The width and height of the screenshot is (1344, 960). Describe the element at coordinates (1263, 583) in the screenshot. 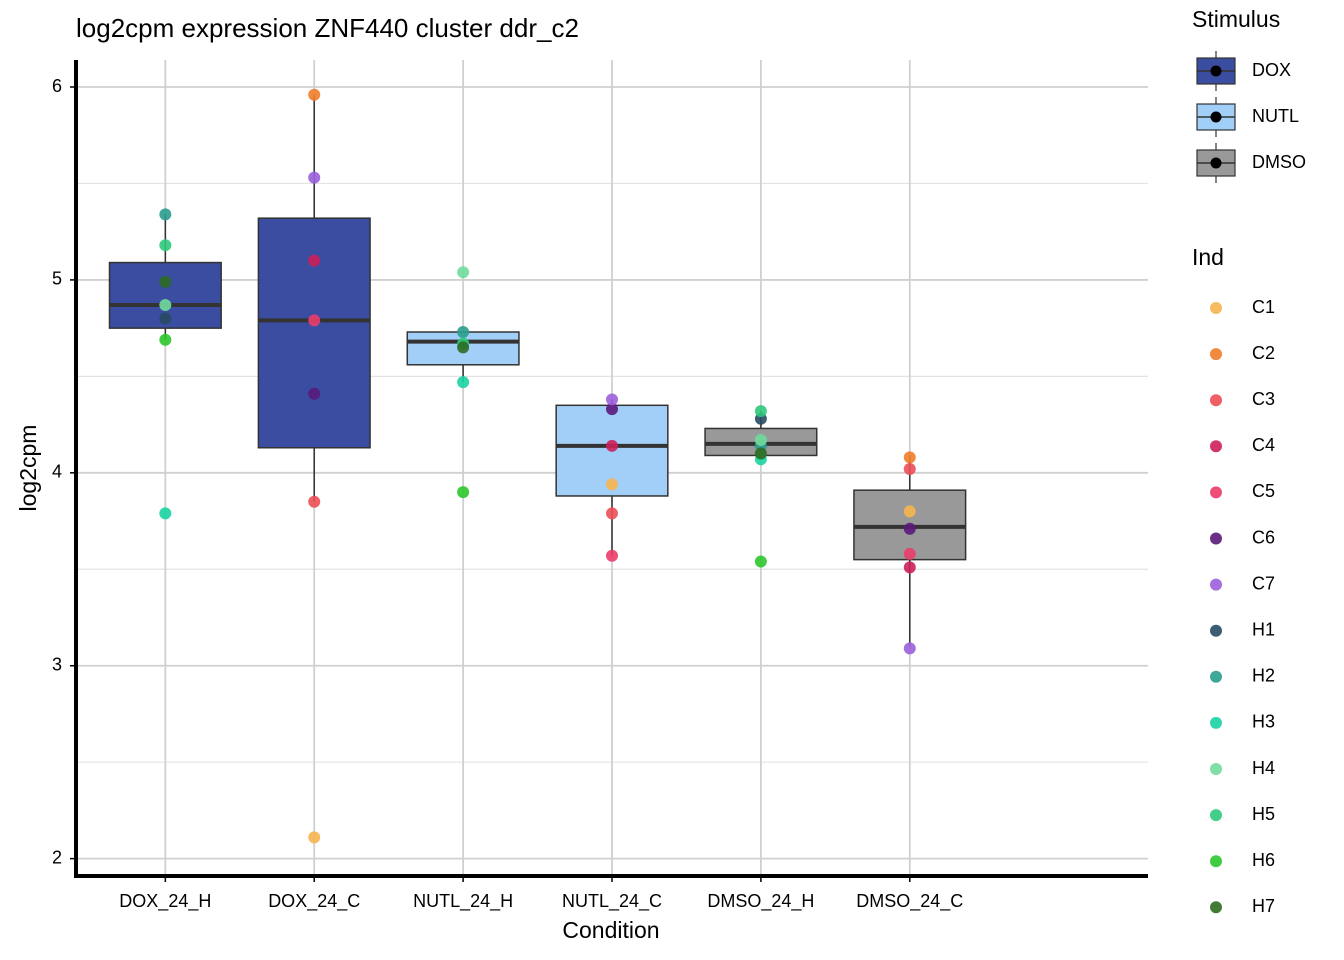

I see `legend-label: C7` at that location.